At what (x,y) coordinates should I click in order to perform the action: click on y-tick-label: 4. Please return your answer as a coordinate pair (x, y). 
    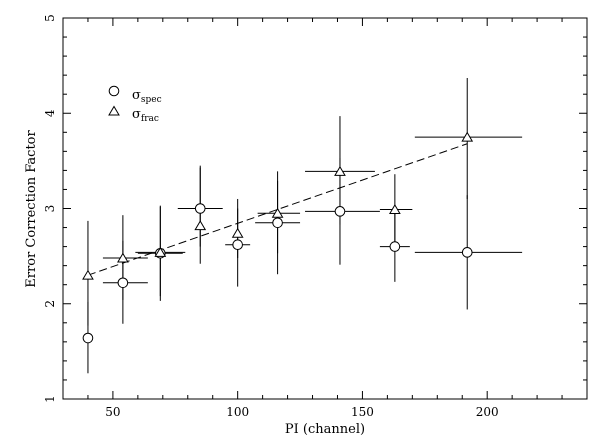
    Looking at the image, I should click on (50, 113).